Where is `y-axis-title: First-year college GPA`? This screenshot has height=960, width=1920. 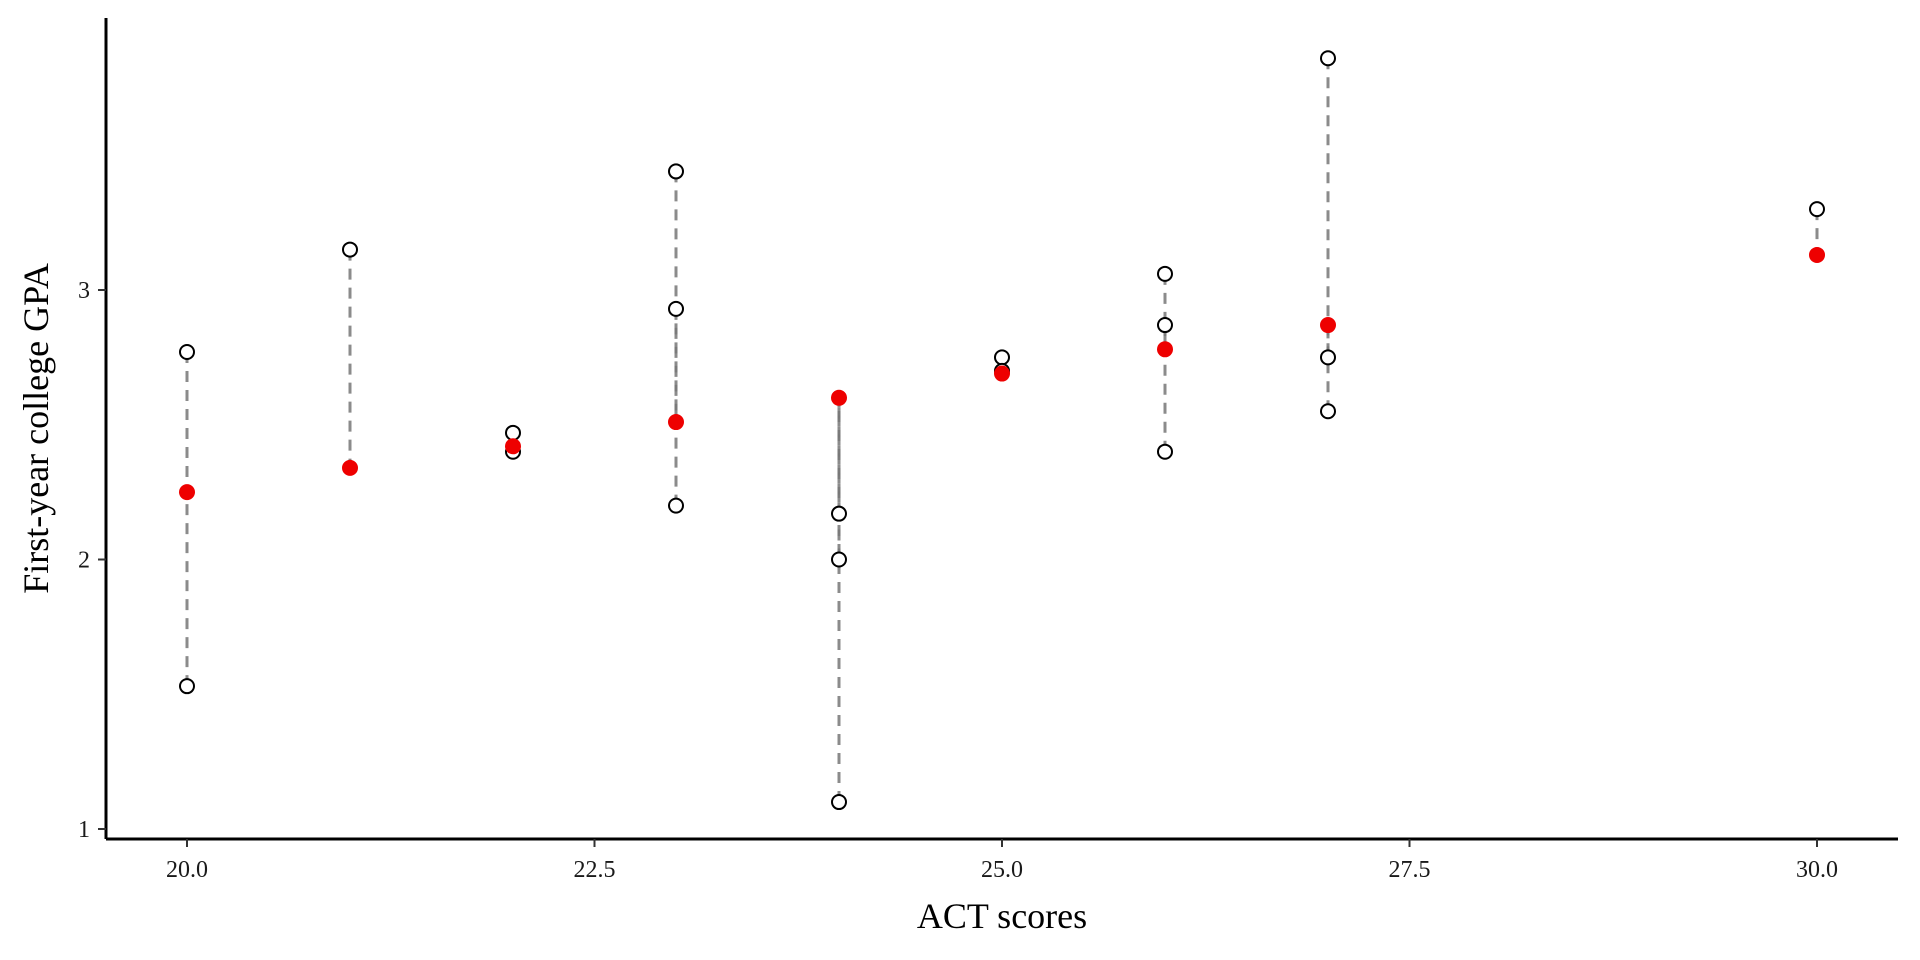
y-axis-title: First-year college GPA is located at coordinates (36, 428).